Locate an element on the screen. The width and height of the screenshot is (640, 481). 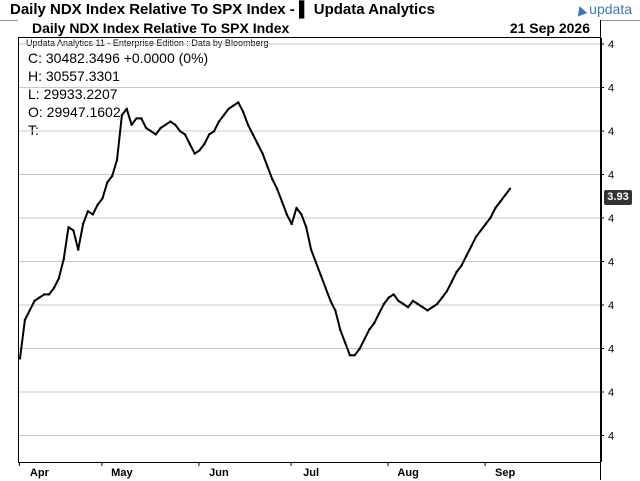
last-value-badge: 3.93 is located at coordinates (618, 197).